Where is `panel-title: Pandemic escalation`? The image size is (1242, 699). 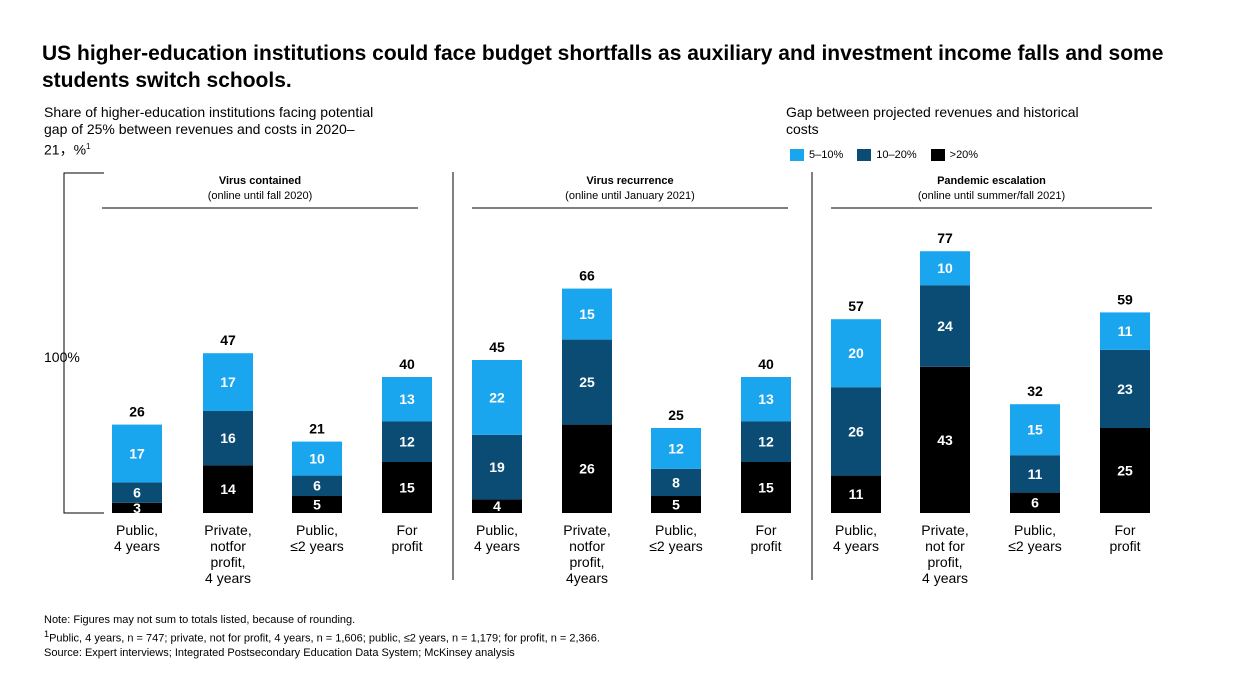
panel-title: Pandemic escalation is located at coordinates (991, 181).